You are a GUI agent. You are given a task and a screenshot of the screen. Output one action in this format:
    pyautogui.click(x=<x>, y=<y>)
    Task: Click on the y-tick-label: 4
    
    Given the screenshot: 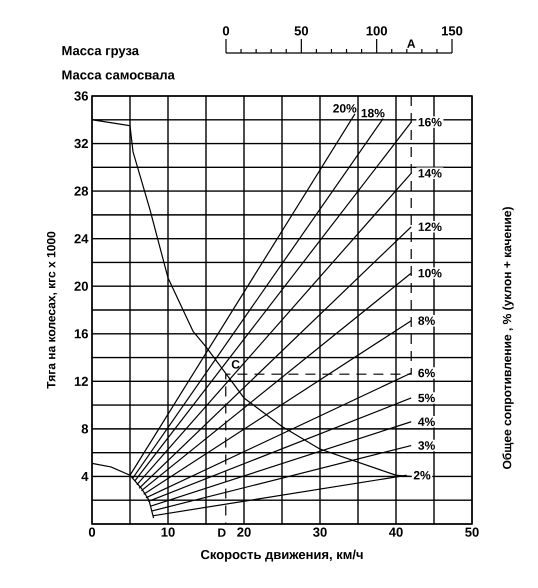 What is the action you would take?
    pyautogui.click(x=84, y=476)
    